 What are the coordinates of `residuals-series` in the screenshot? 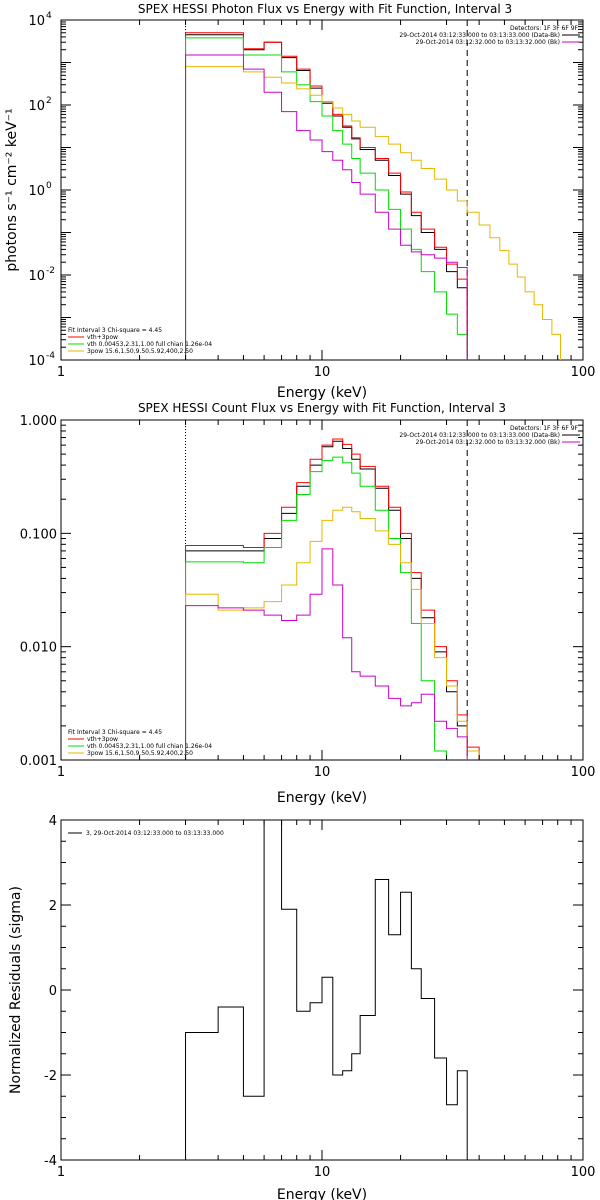 It's located at (326, 989).